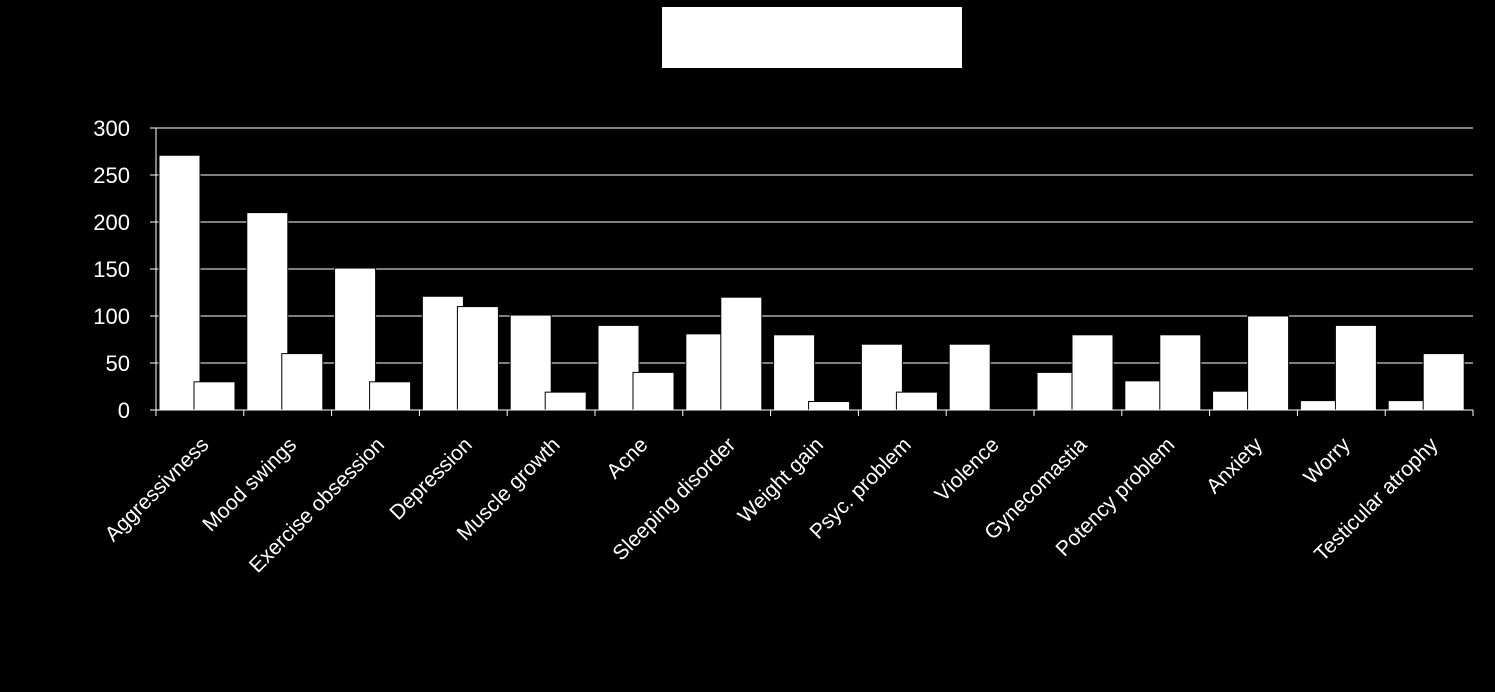 The image size is (1495, 692). I want to click on y-tick-label: 100, so click(111, 316).